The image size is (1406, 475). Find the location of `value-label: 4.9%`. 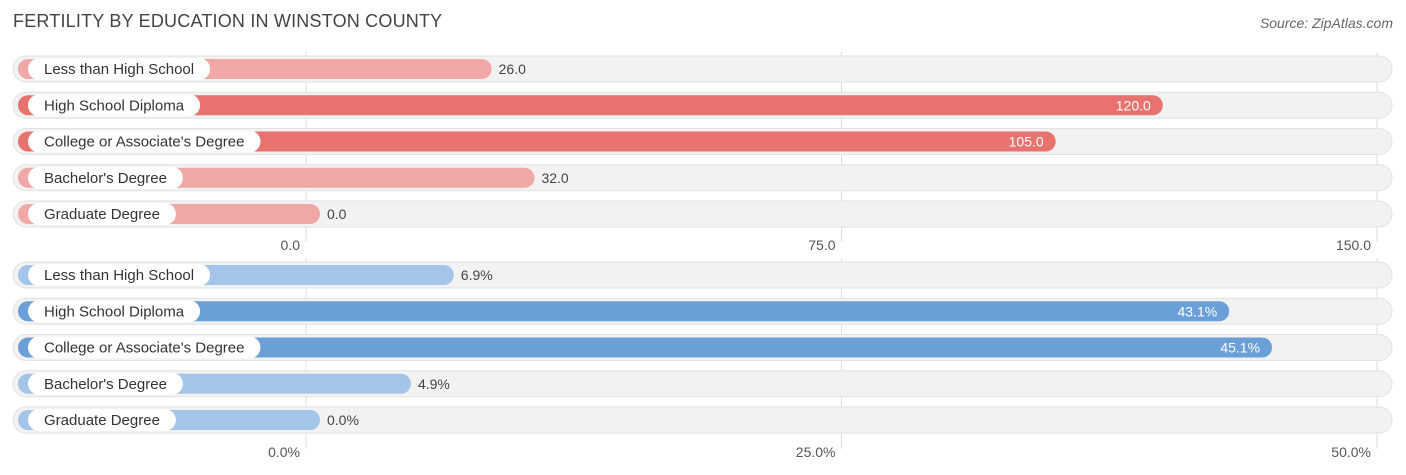

value-label: 4.9% is located at coordinates (434, 384).